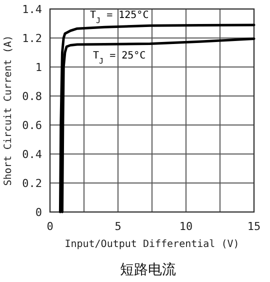 Image resolution: width=270 pixels, height=282 pixels. I want to click on y-tick-label: 1, so click(38, 67).